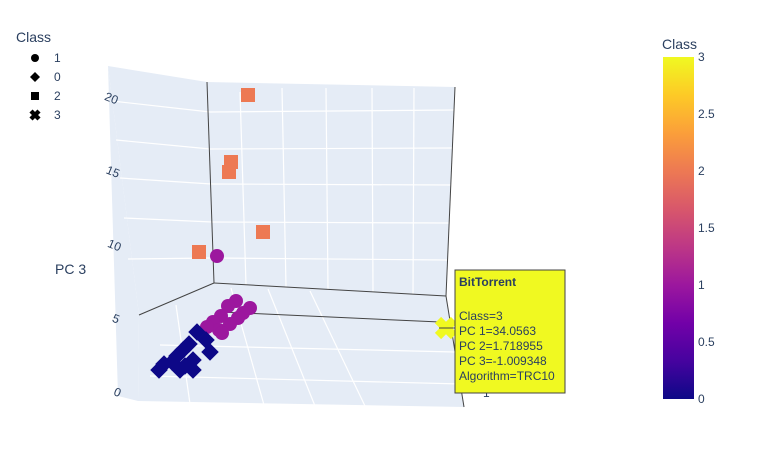 The width and height of the screenshot is (757, 470). I want to click on hover-tooltip-box, so click(510, 331).